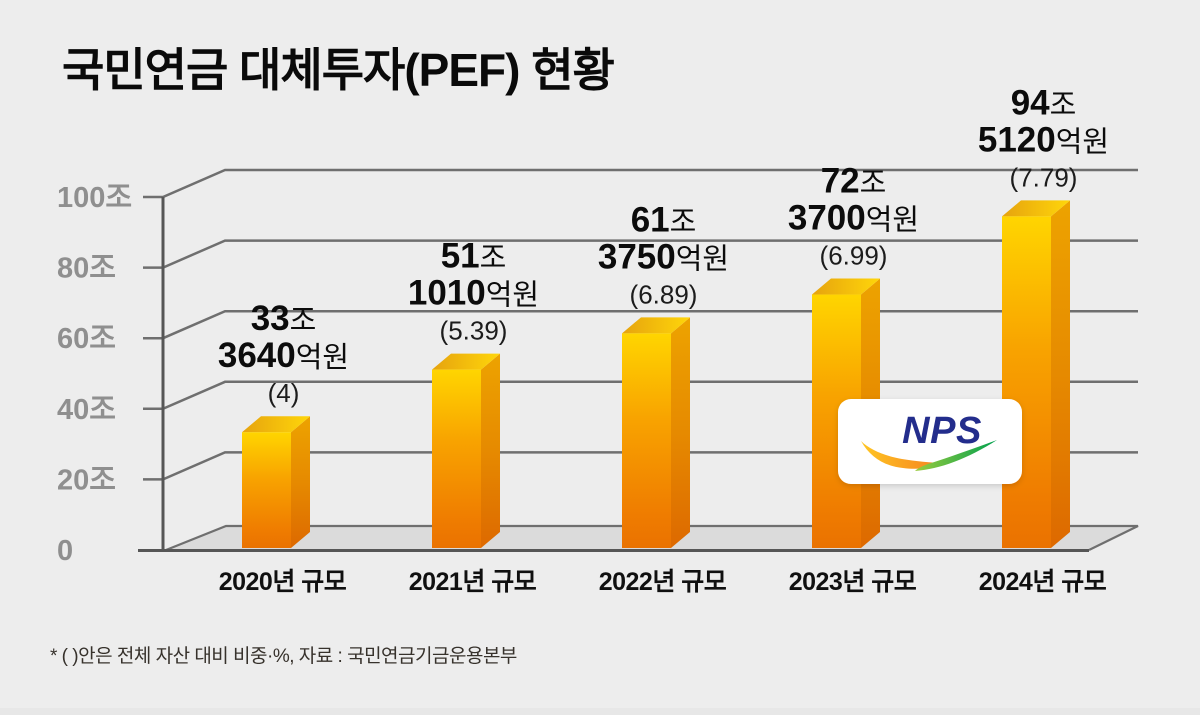 The height and width of the screenshot is (715, 1200). What do you see at coordinates (600, 711) in the screenshot?
I see `bottom-strip` at bounding box center [600, 711].